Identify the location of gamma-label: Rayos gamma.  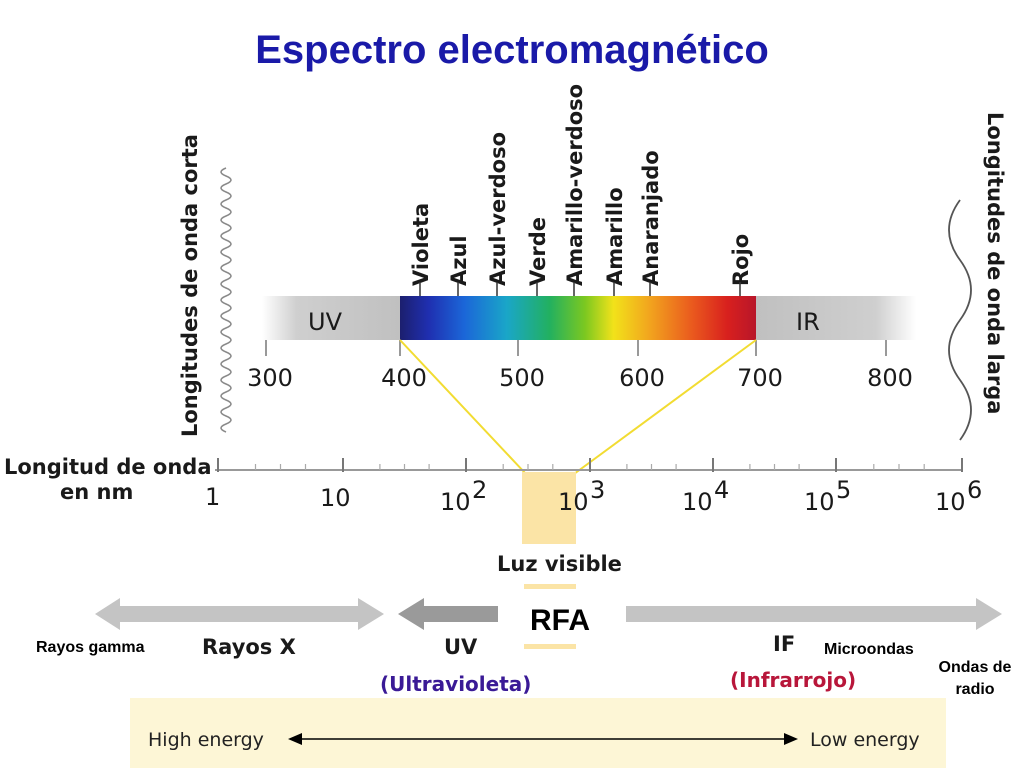
(90, 647).